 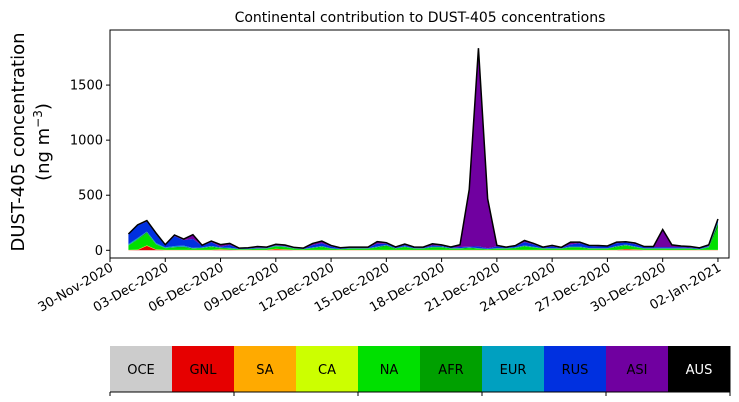 I want to click on legend-swatch-rus, so click(x=575, y=369).